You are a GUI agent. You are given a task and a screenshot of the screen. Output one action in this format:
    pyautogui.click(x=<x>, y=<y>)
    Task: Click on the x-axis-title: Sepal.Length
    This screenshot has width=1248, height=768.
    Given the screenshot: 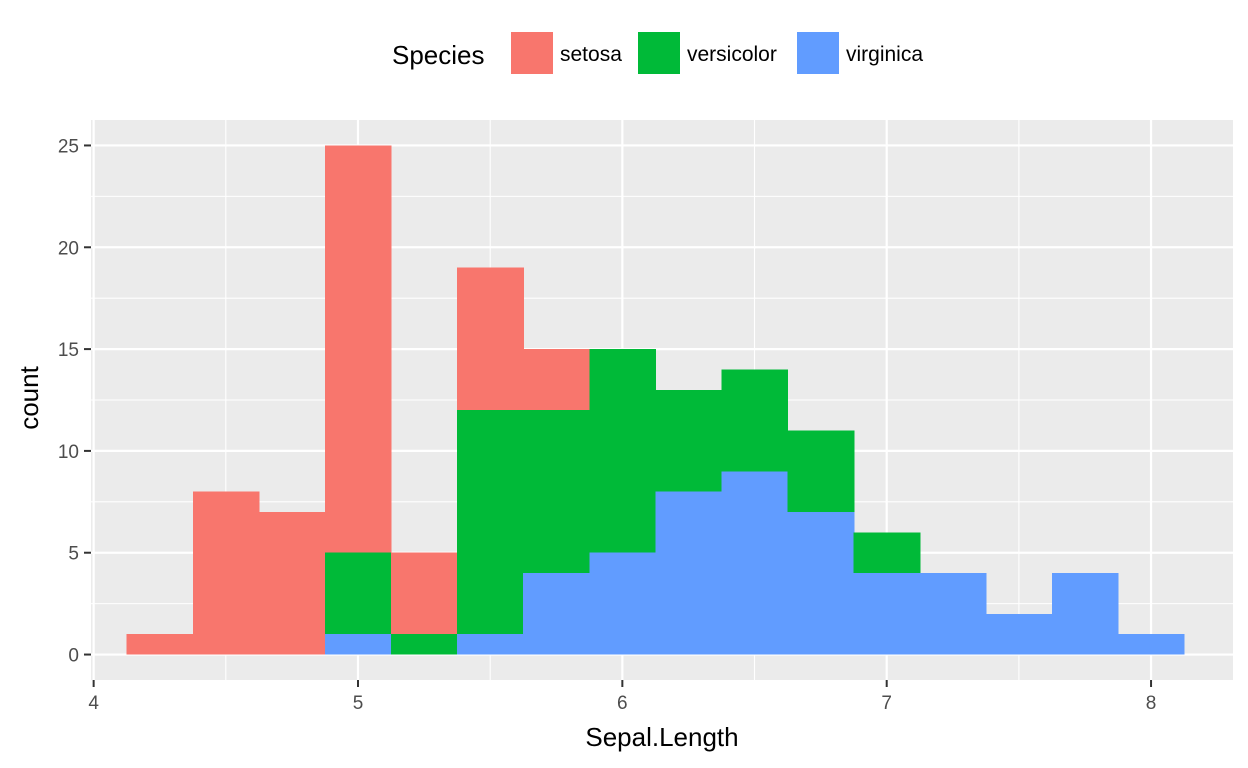 What is the action you would take?
    pyautogui.click(x=661, y=737)
    